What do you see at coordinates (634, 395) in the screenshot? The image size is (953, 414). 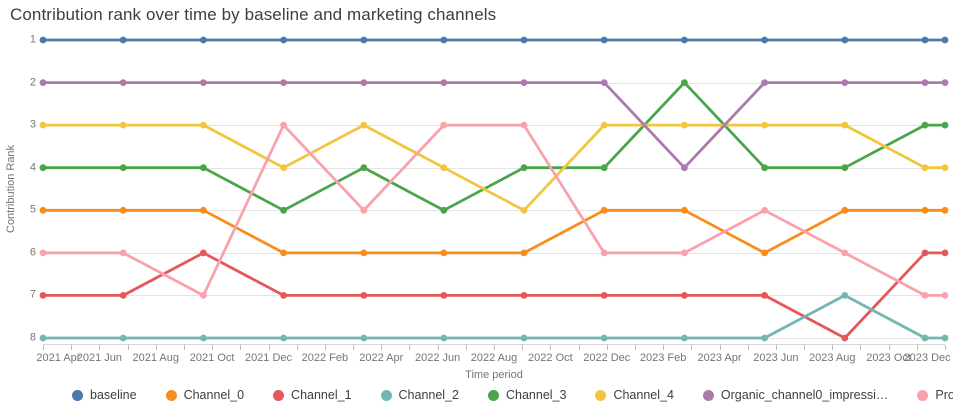 I see `legend-item-Channel_4: Channel_4` at bounding box center [634, 395].